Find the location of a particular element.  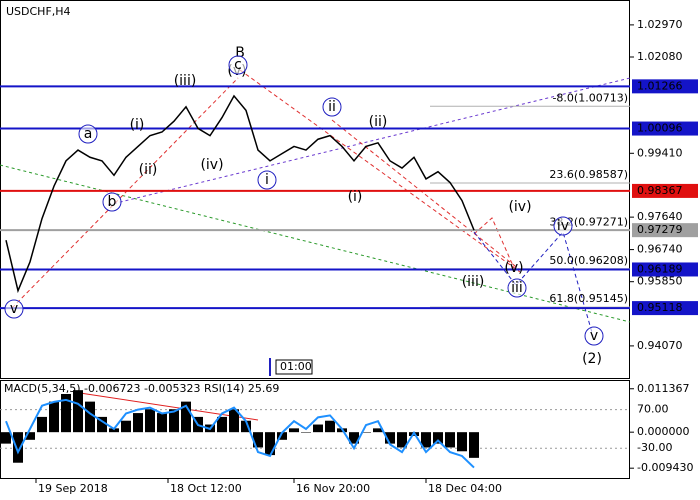

divergence-line is located at coordinates (169, 406).